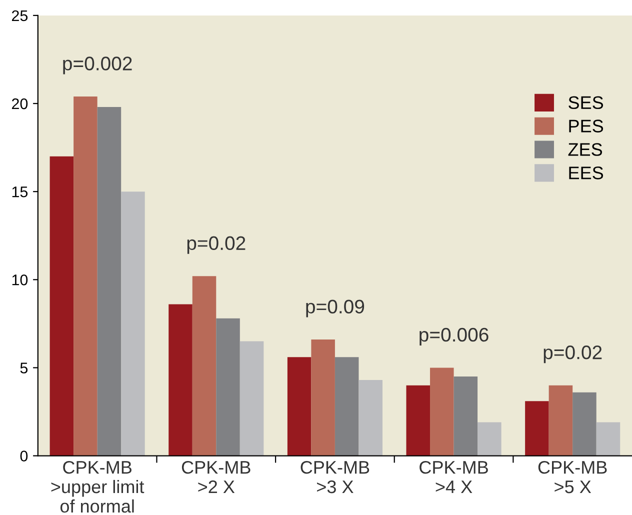  Describe the element at coordinates (24, 456) in the screenshot. I see `y-tick-label: 0` at that location.